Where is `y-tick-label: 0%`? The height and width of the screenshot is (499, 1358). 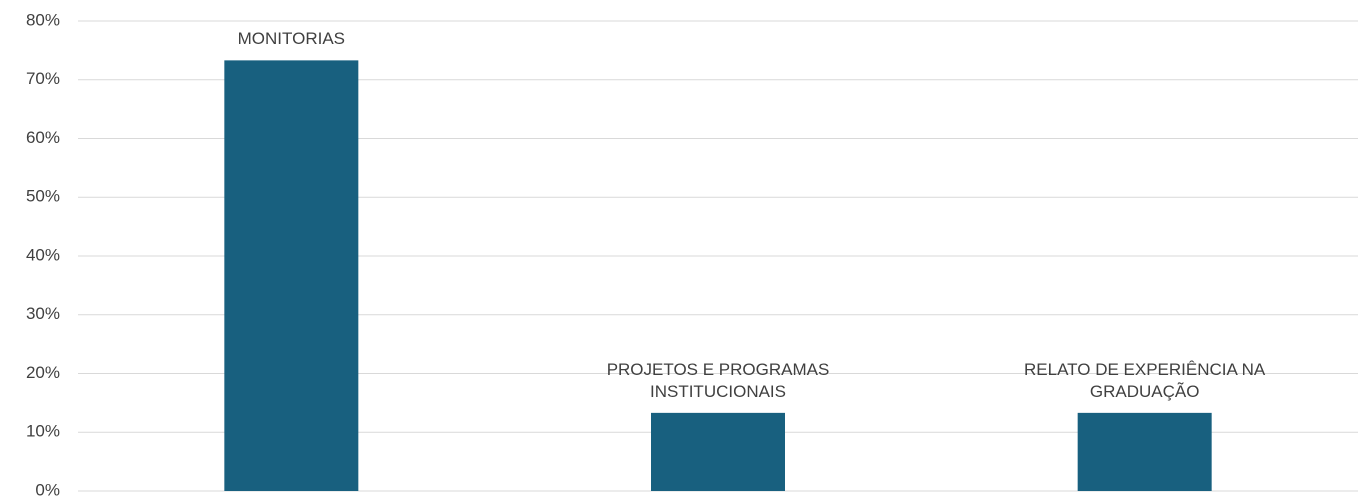
y-tick-label: 0% is located at coordinates (47, 489).